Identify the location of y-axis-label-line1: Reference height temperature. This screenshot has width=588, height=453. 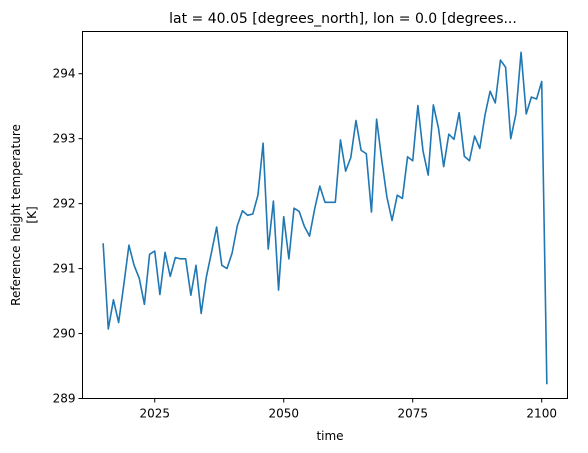
(16, 215).